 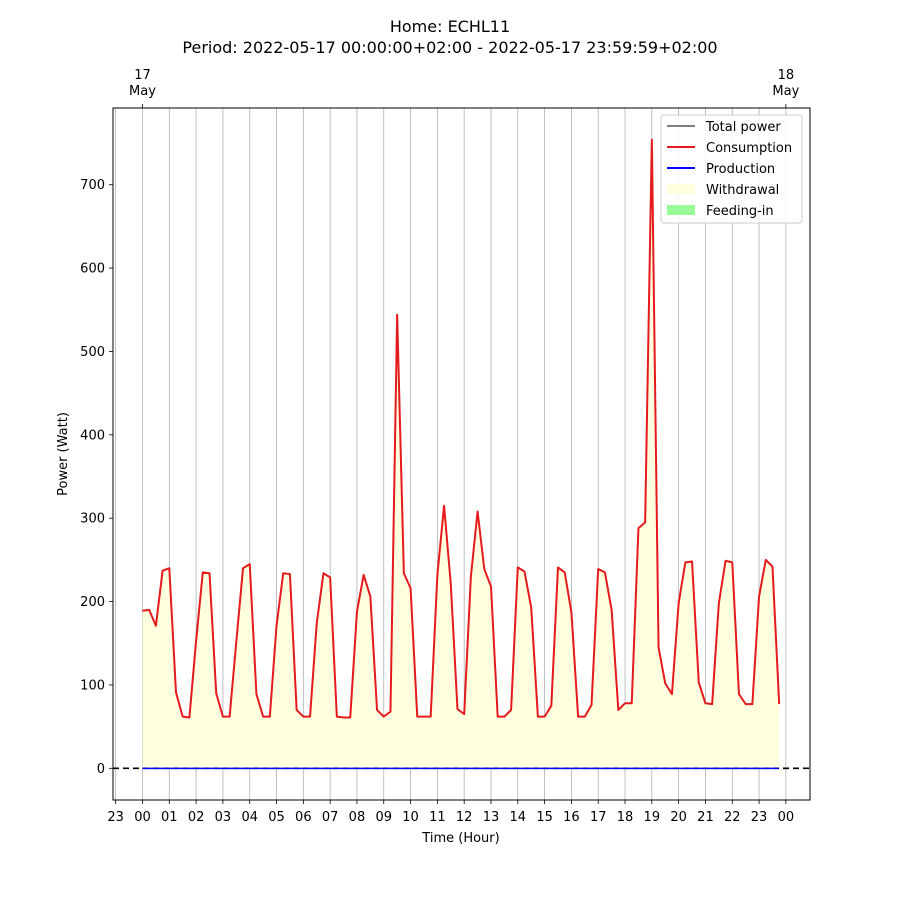 What do you see at coordinates (464, 817) in the screenshot?
I see `x-tick-label: 12` at bounding box center [464, 817].